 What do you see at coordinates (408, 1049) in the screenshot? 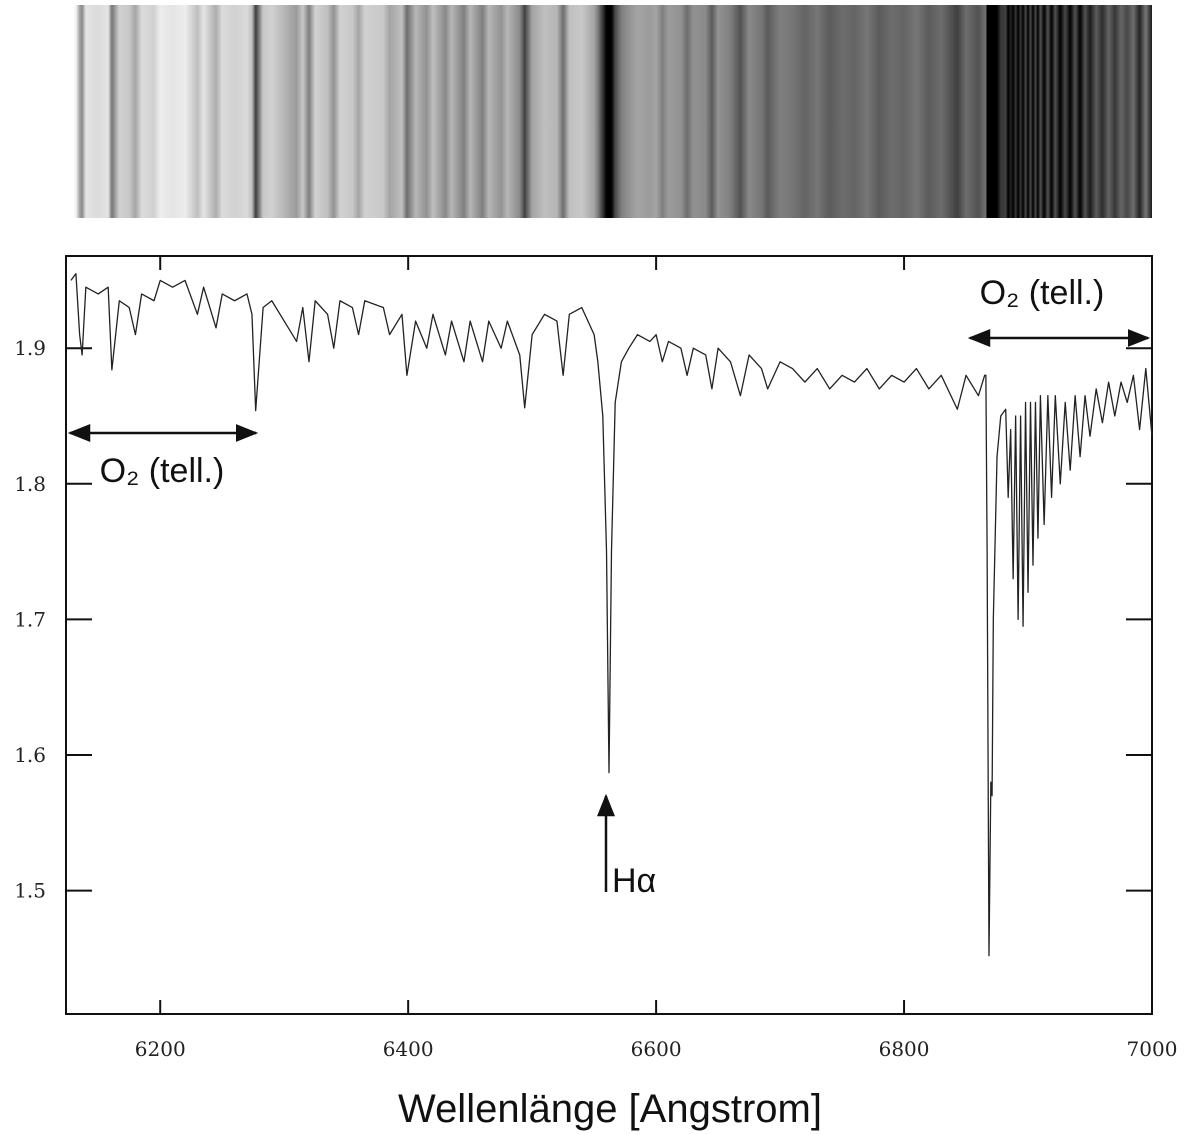
I see `x-tick-label: 6400` at bounding box center [408, 1049].